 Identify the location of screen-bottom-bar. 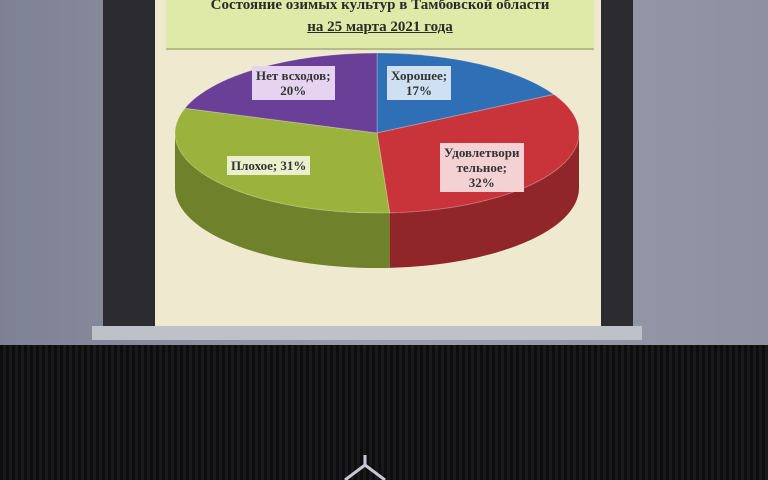
(367, 333).